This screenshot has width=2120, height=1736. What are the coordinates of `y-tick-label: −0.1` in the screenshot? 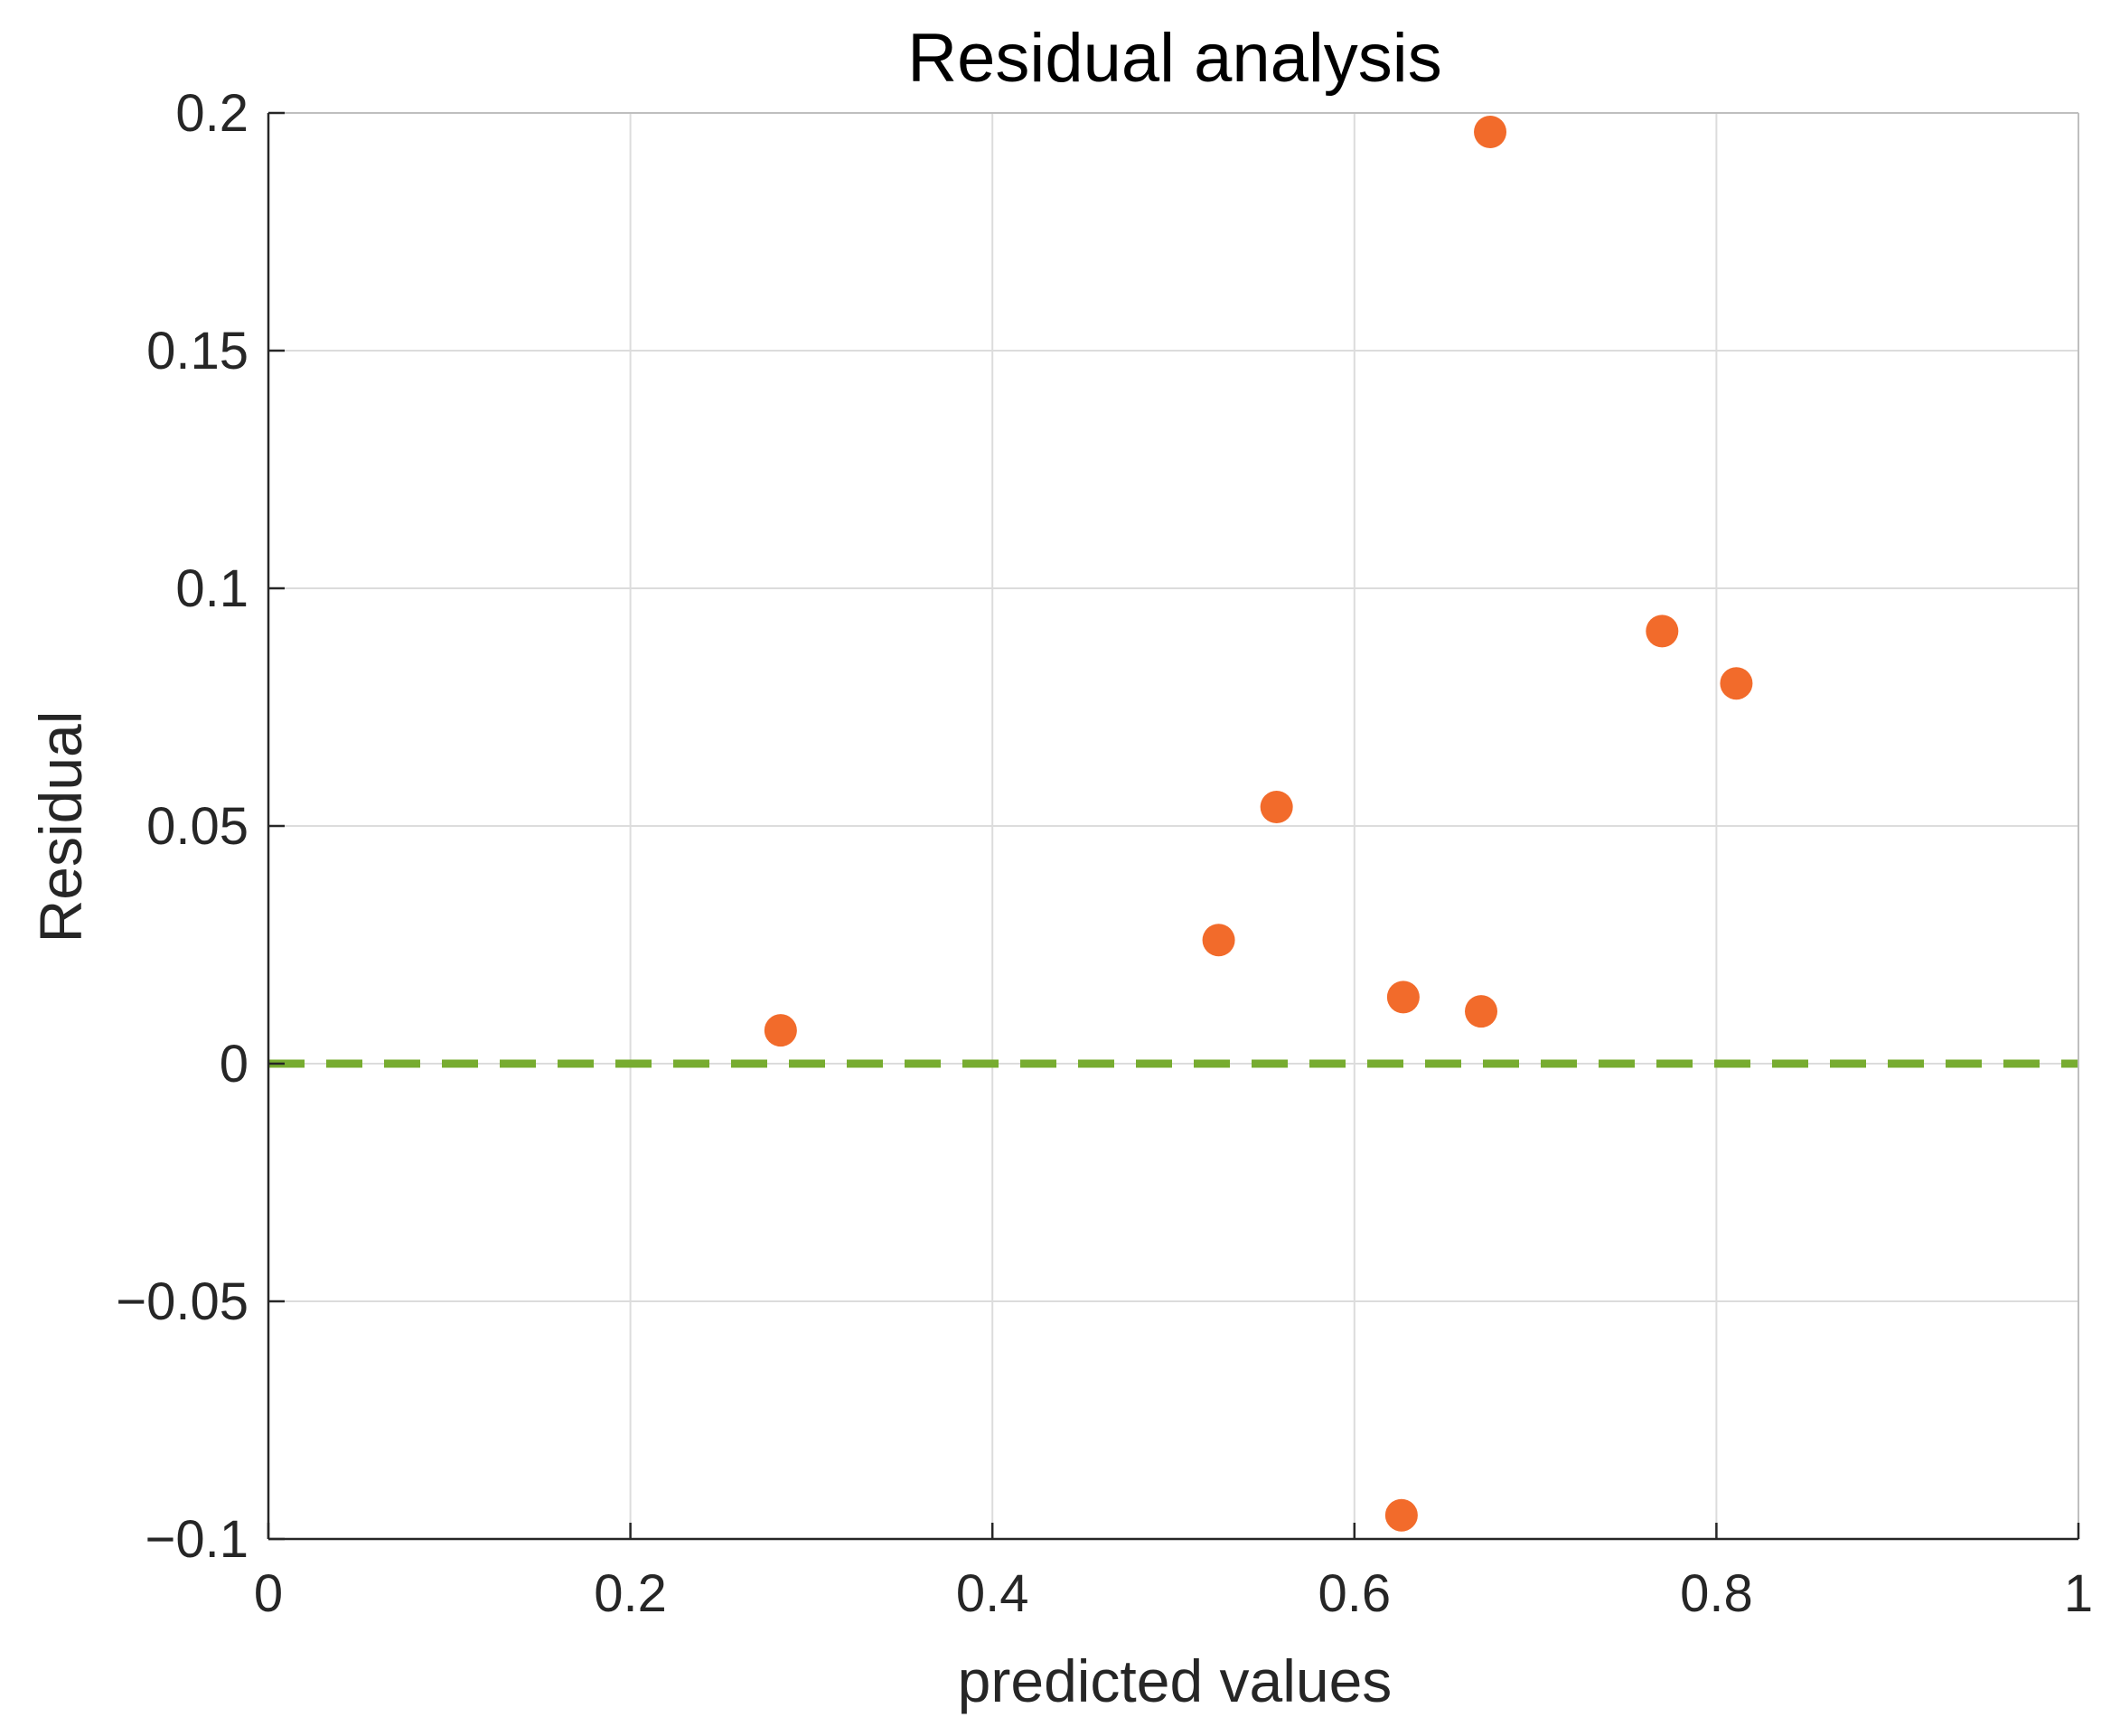 It's located at (197, 1540).